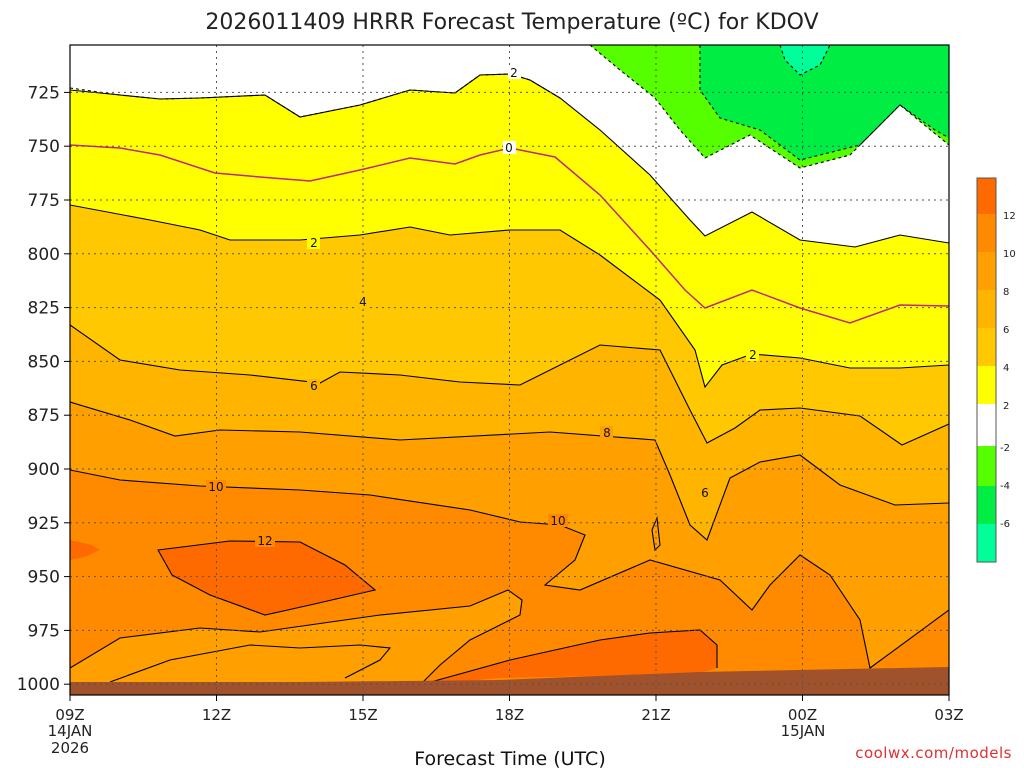 Image resolution: width=1024 pixels, height=768 pixels. Describe the element at coordinates (509, 715) in the screenshot. I see `x-tick-label: 18Z` at that location.